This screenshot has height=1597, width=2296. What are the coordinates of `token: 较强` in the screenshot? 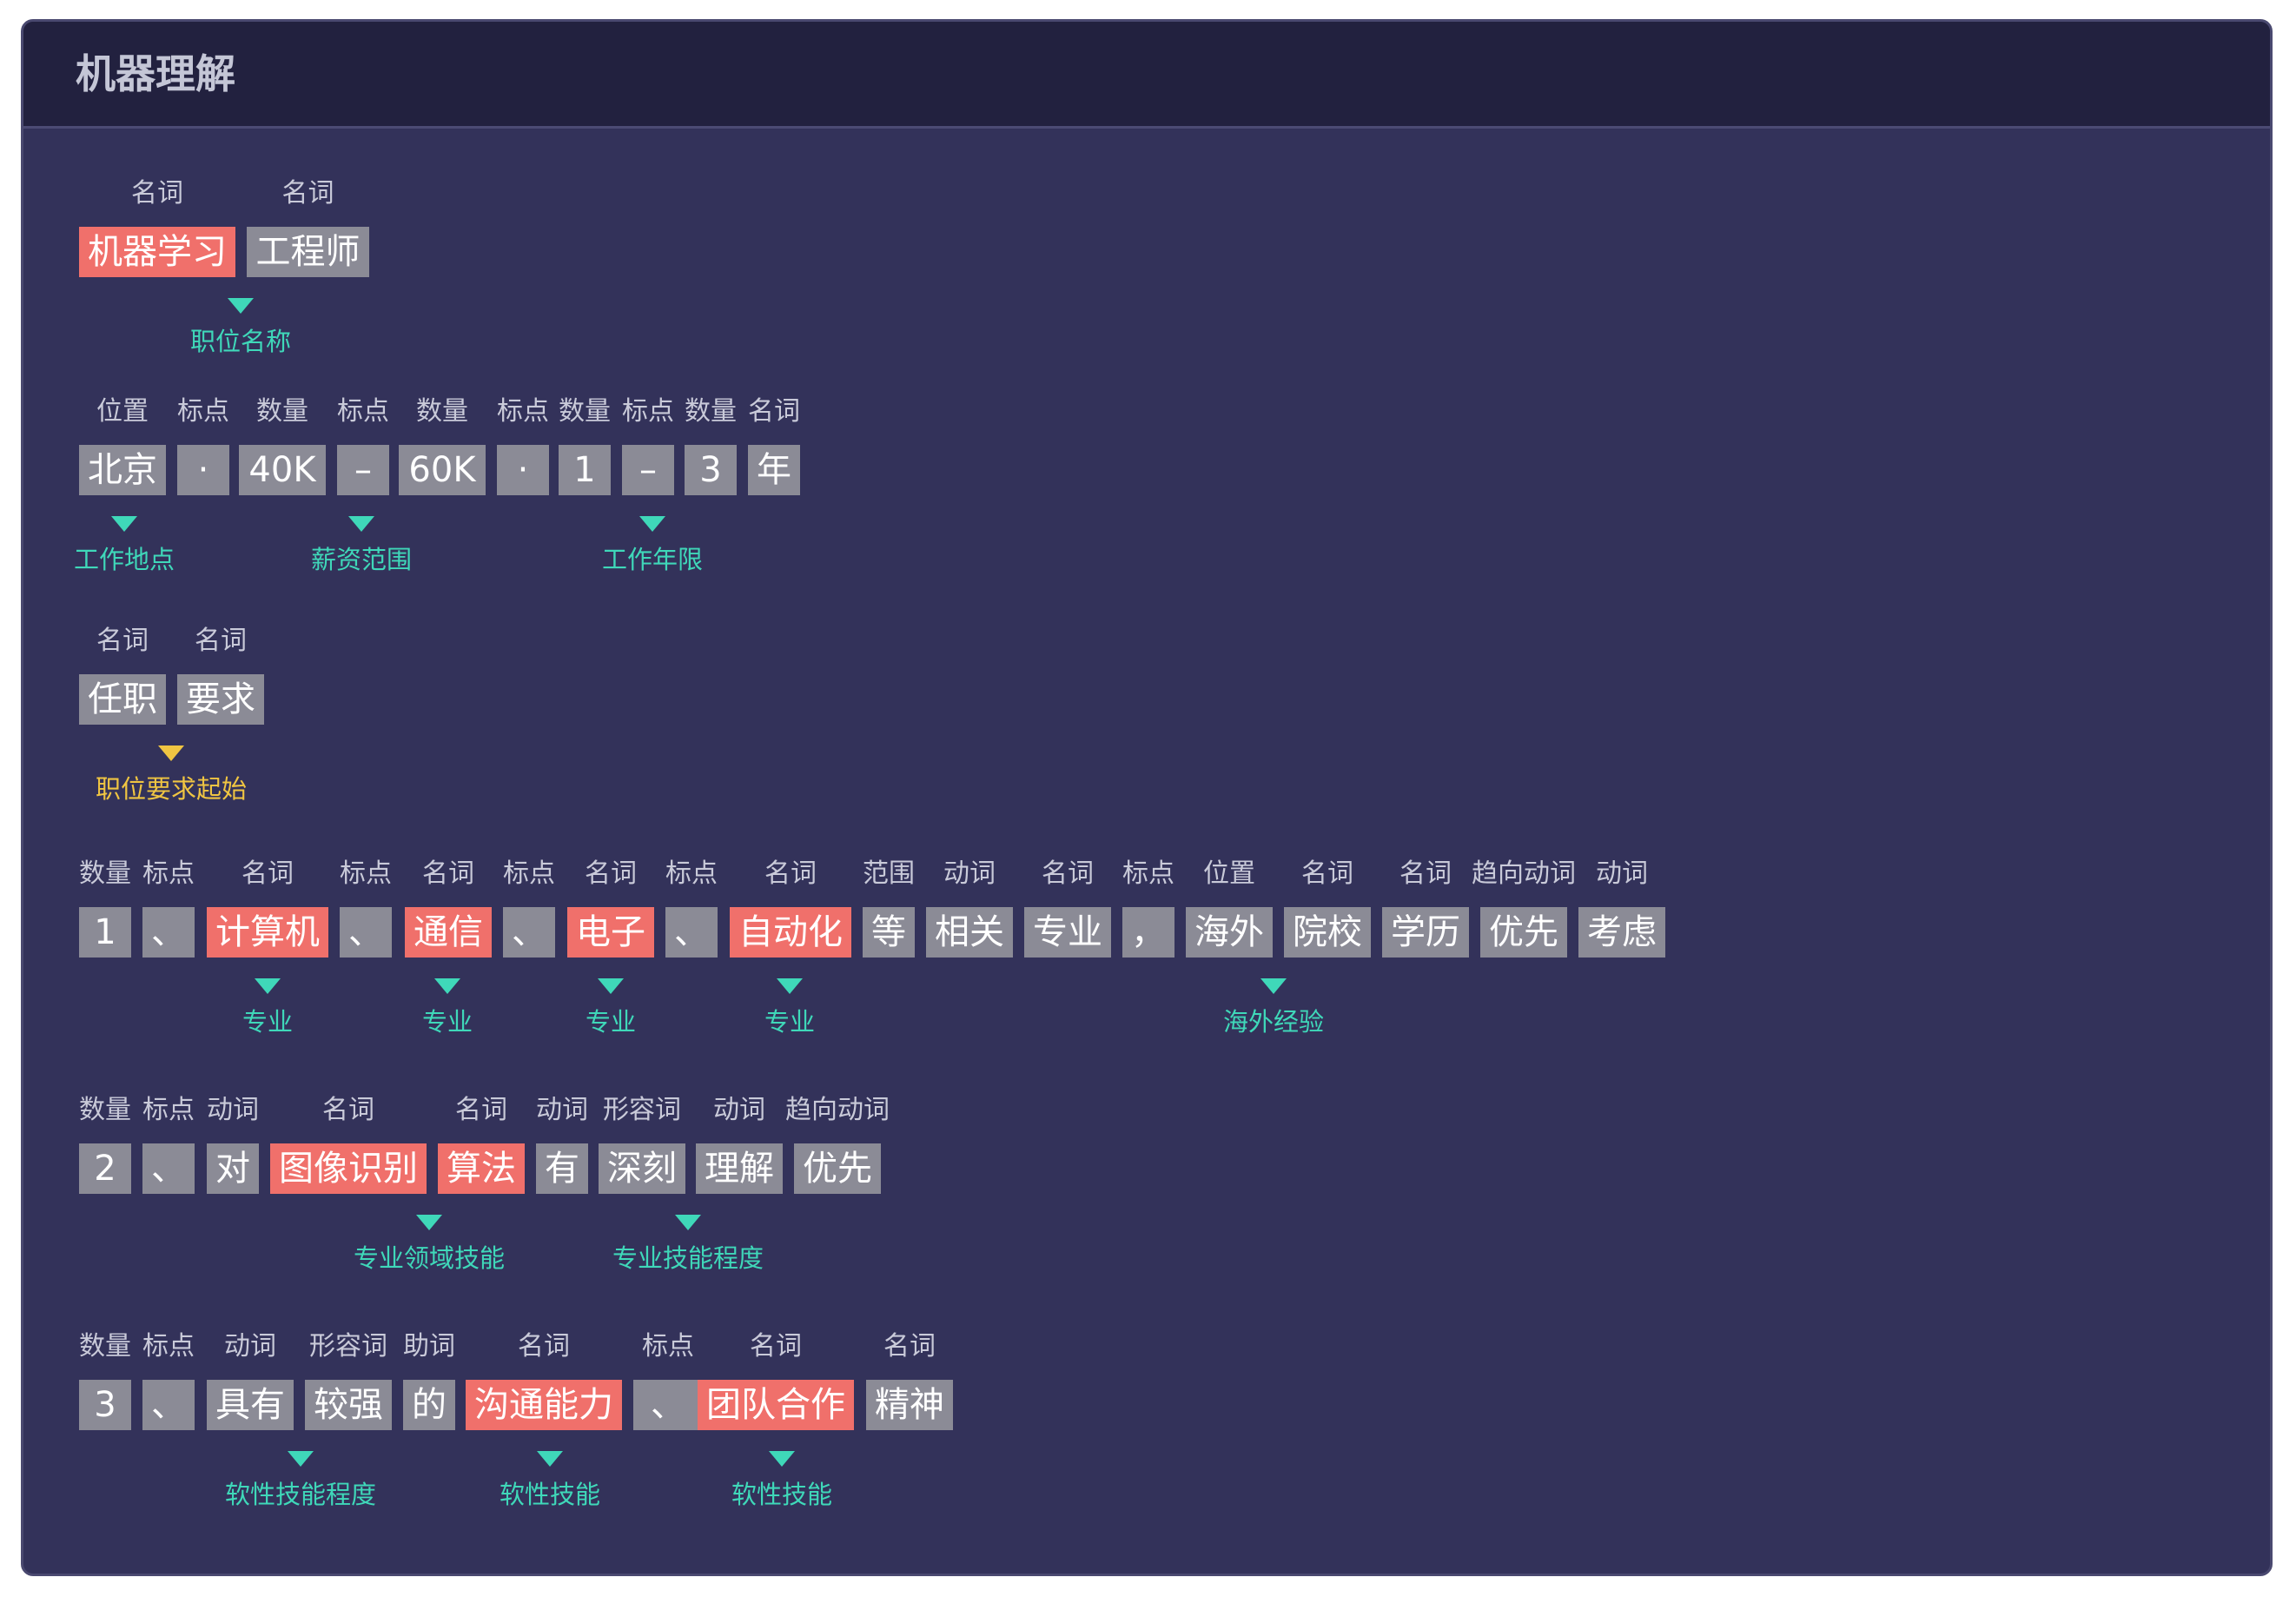 It's located at (348, 1405).